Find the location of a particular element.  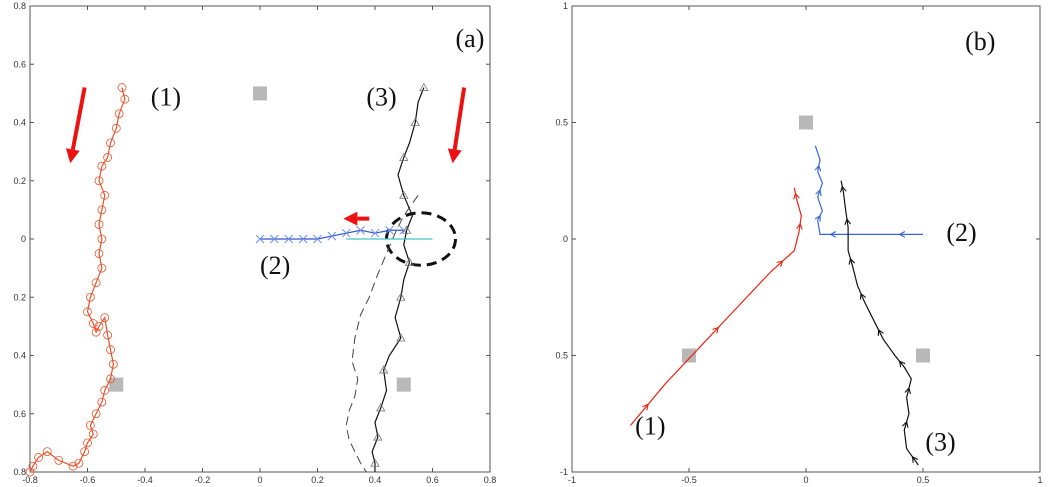

annotation-label: (b) is located at coordinates (980, 41).